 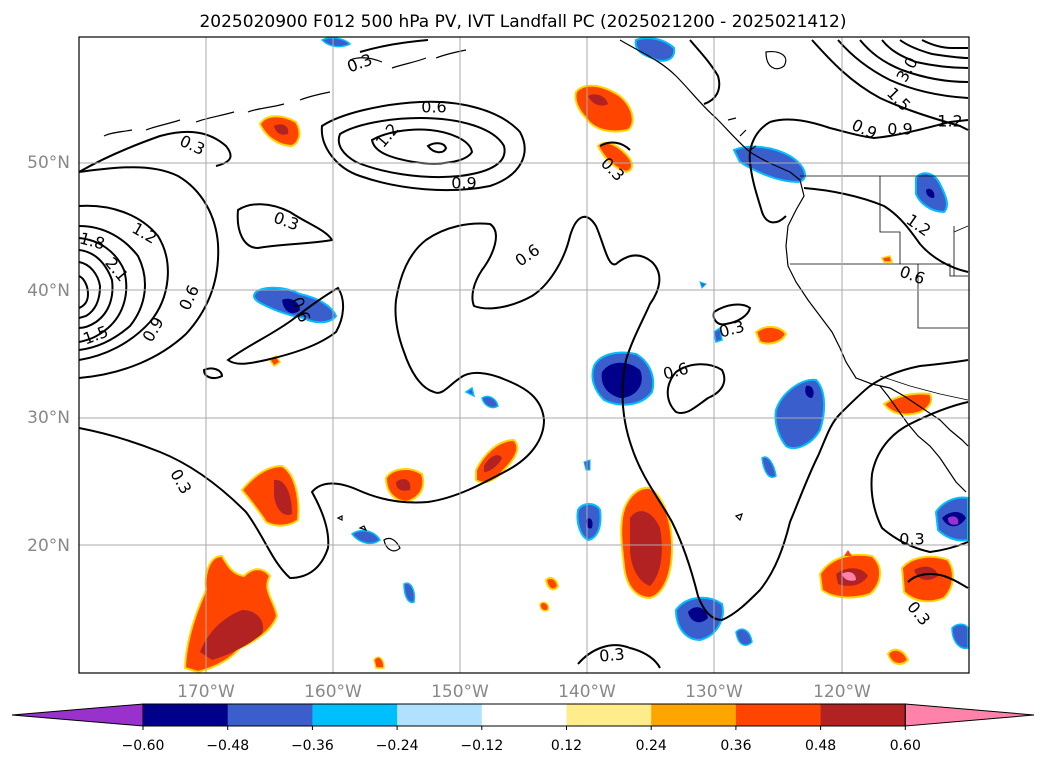 I want to click on colorbar-tick-label: 0.12, so click(x=566, y=746).